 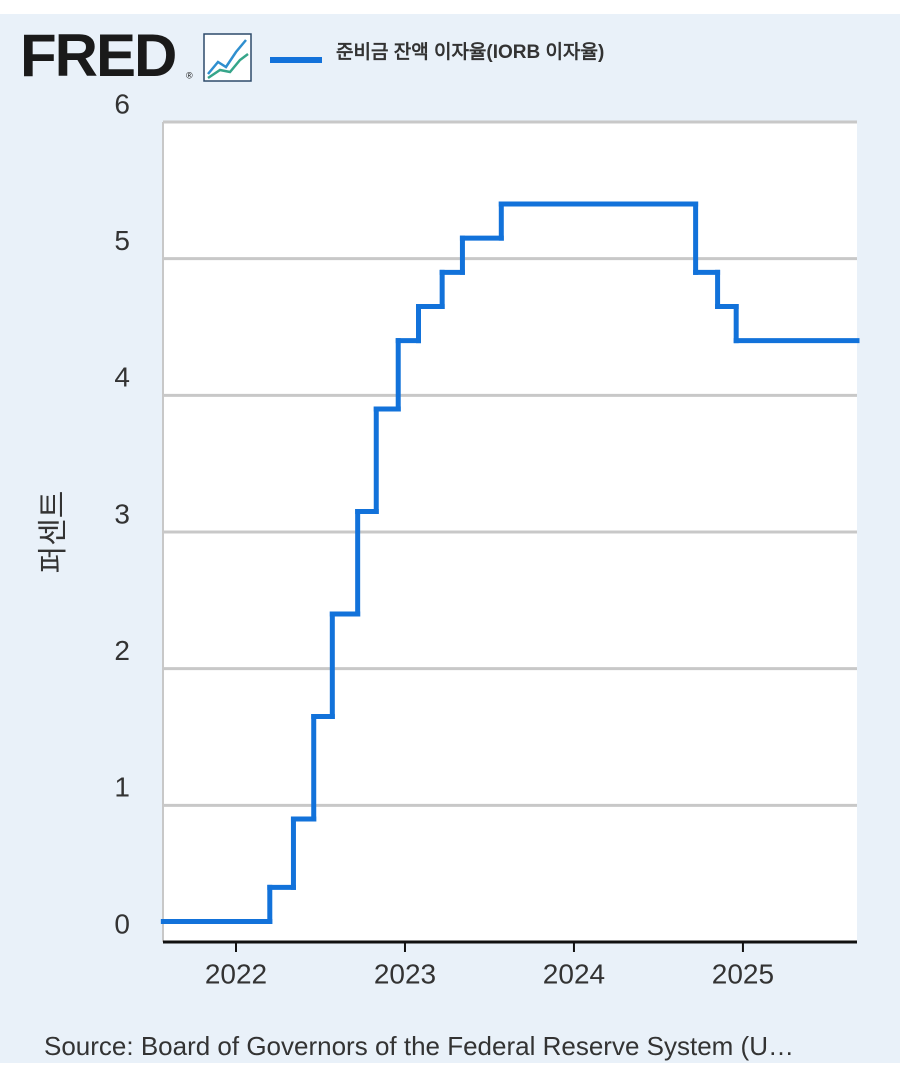 What do you see at coordinates (743, 973) in the screenshot?
I see `x-tick-label: 2025` at bounding box center [743, 973].